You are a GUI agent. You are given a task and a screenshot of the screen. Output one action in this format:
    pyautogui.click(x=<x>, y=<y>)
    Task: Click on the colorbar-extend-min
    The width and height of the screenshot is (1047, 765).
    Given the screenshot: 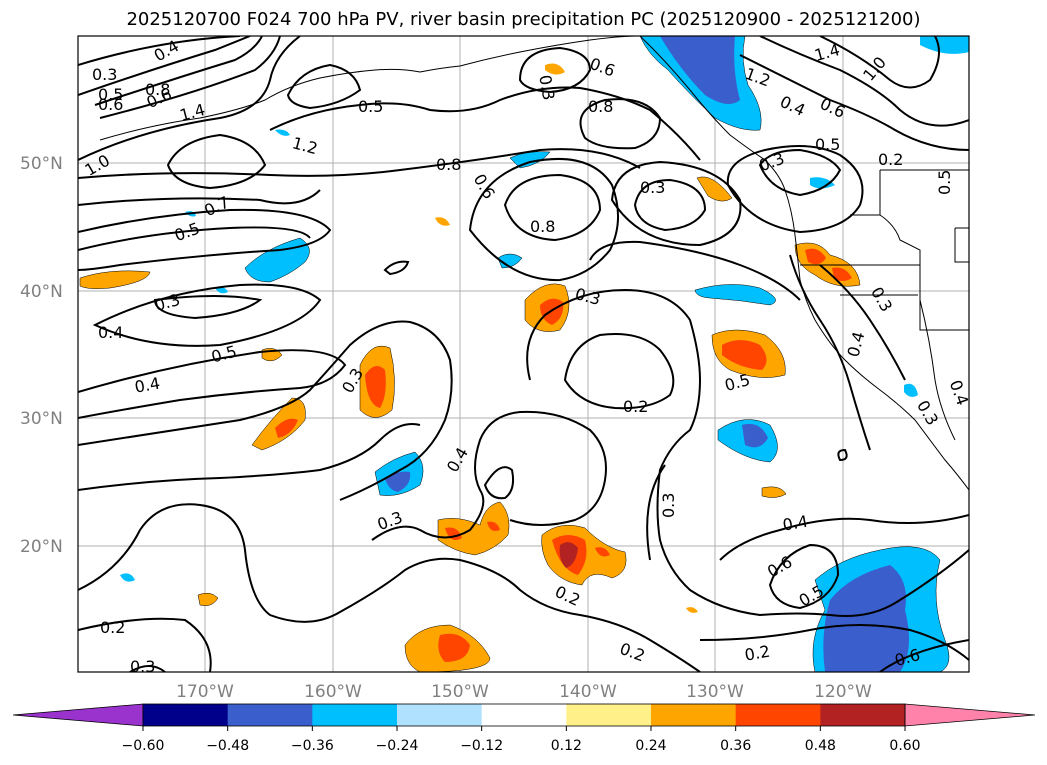 What is the action you would take?
    pyautogui.click(x=78, y=715)
    